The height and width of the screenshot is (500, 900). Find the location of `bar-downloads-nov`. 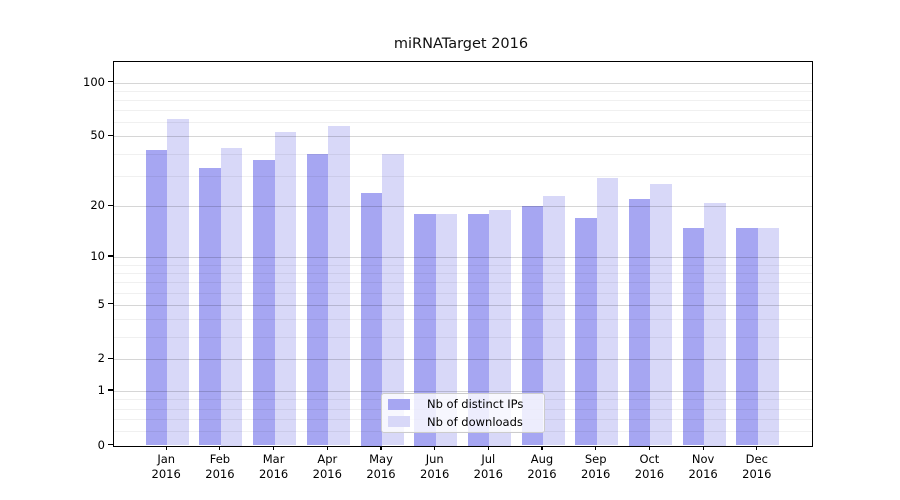

bar-downloads-nov is located at coordinates (715, 324).